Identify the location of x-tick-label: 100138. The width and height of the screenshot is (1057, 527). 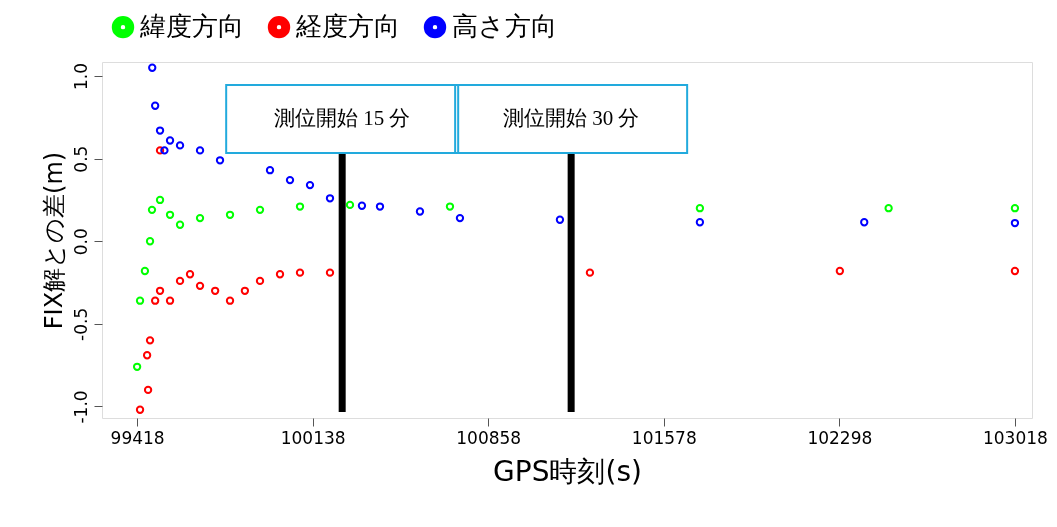
(313, 437).